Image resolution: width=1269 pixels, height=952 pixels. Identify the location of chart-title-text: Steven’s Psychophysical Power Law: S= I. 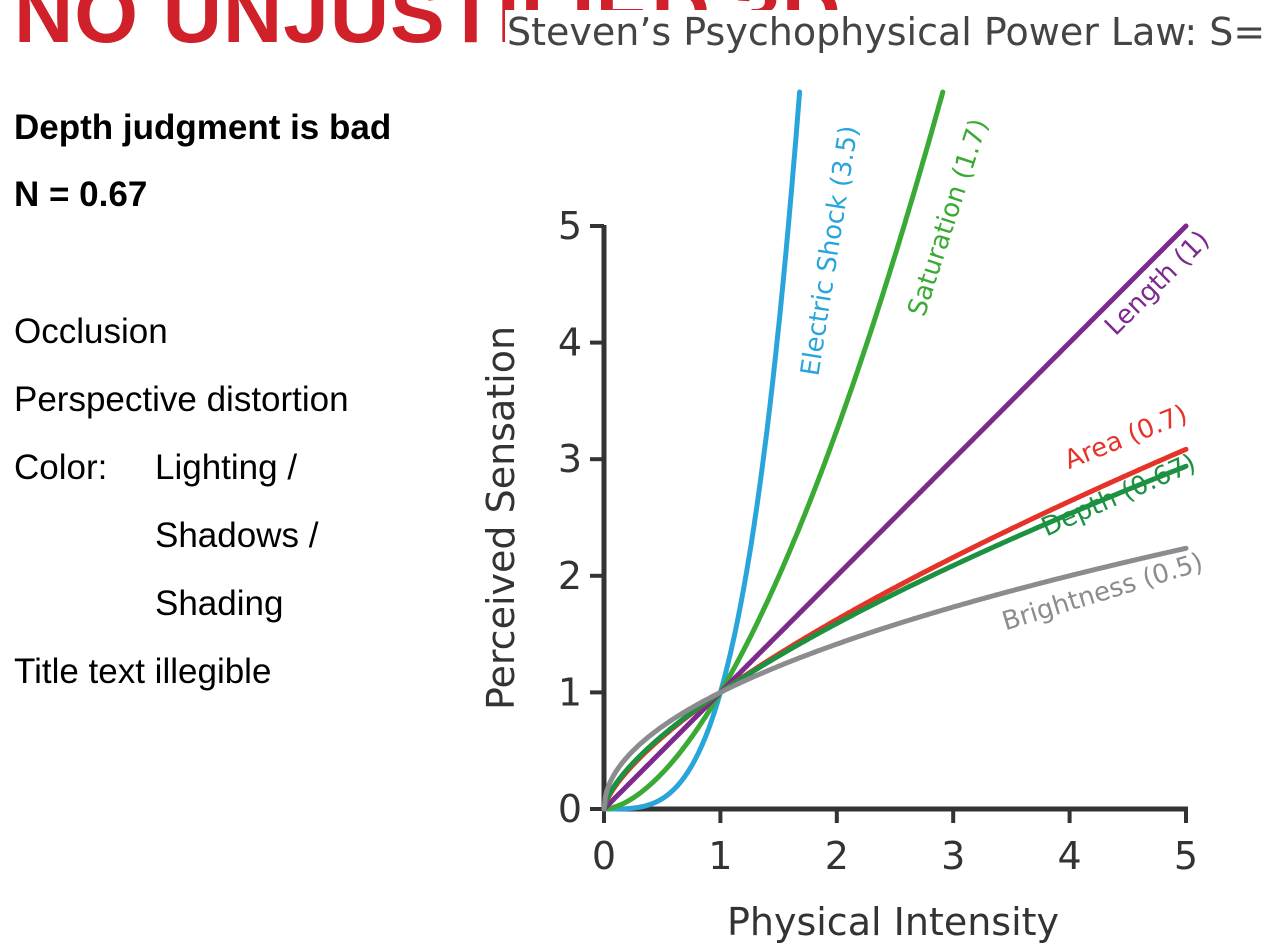
(888, 32).